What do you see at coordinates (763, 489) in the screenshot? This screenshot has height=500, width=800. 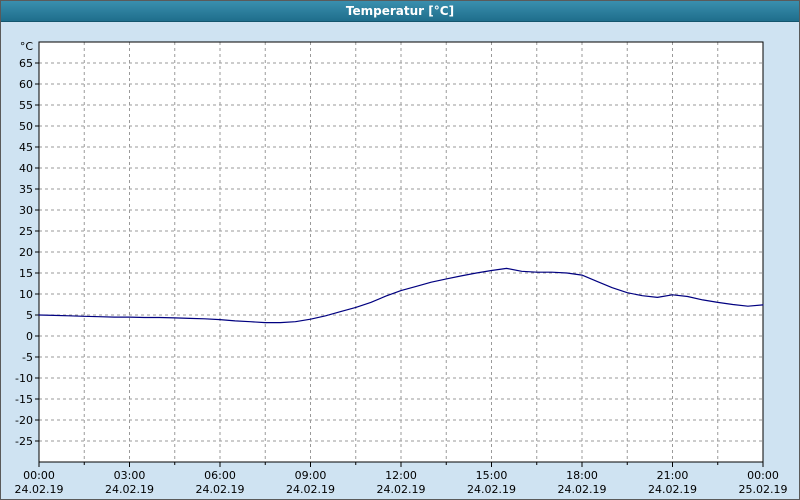 I see `x-tick-date-label: 25.02.19` at bounding box center [763, 489].